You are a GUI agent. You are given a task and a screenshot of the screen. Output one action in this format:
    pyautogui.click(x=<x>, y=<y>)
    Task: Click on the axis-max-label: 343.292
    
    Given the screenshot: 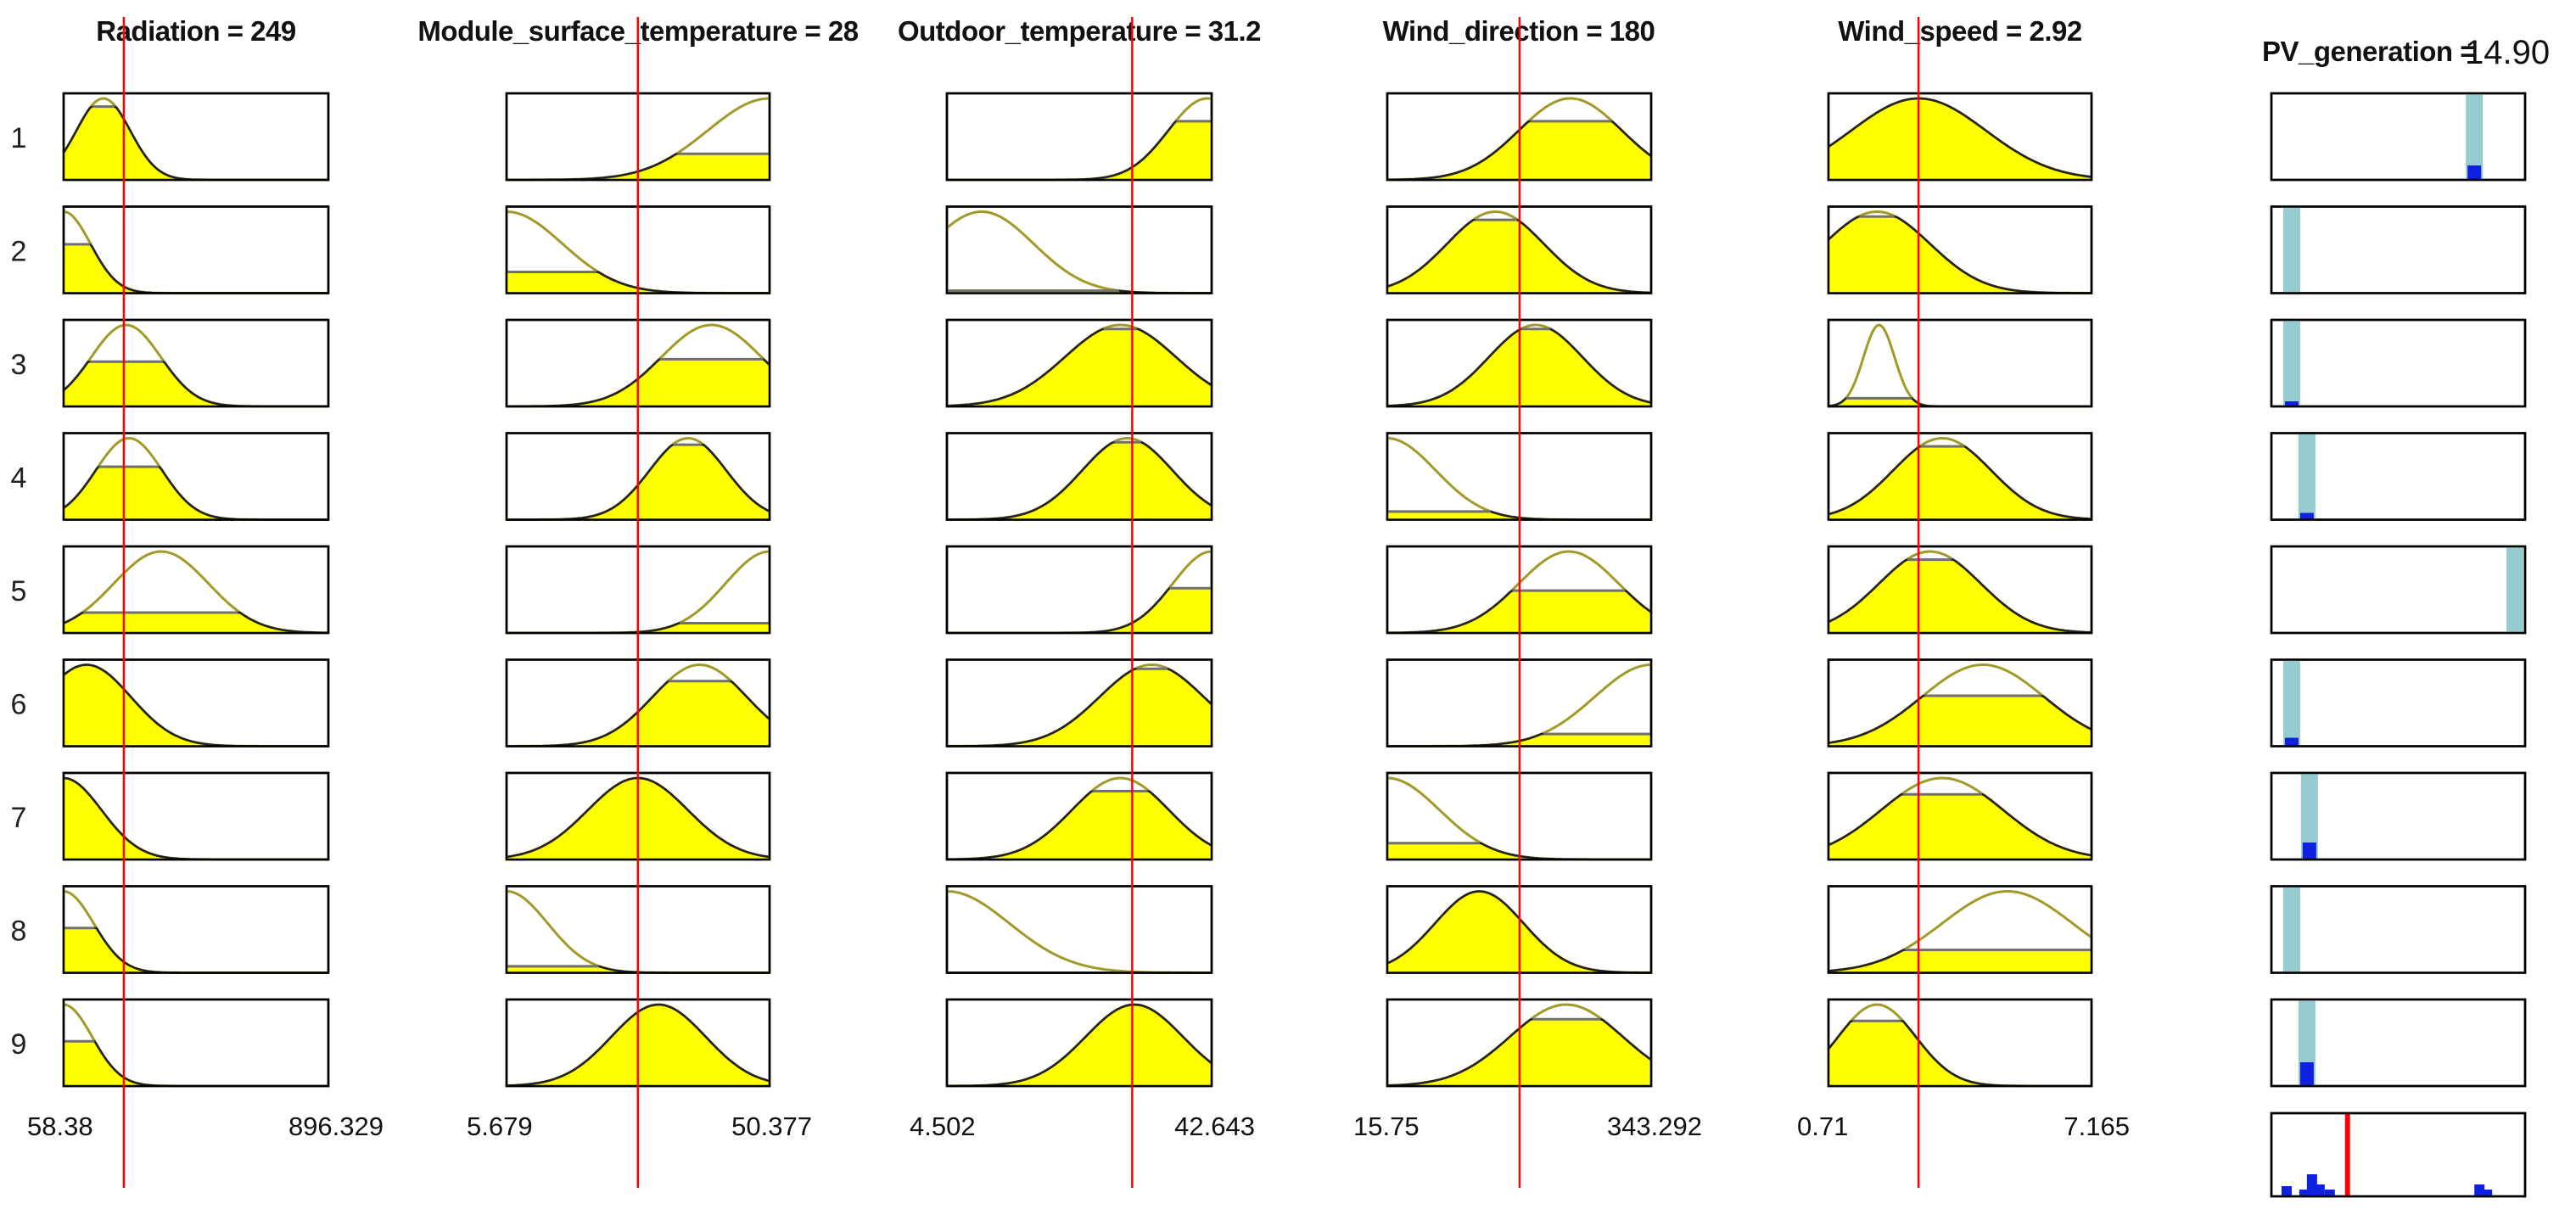 What is the action you would take?
    pyautogui.click(x=1655, y=1126)
    